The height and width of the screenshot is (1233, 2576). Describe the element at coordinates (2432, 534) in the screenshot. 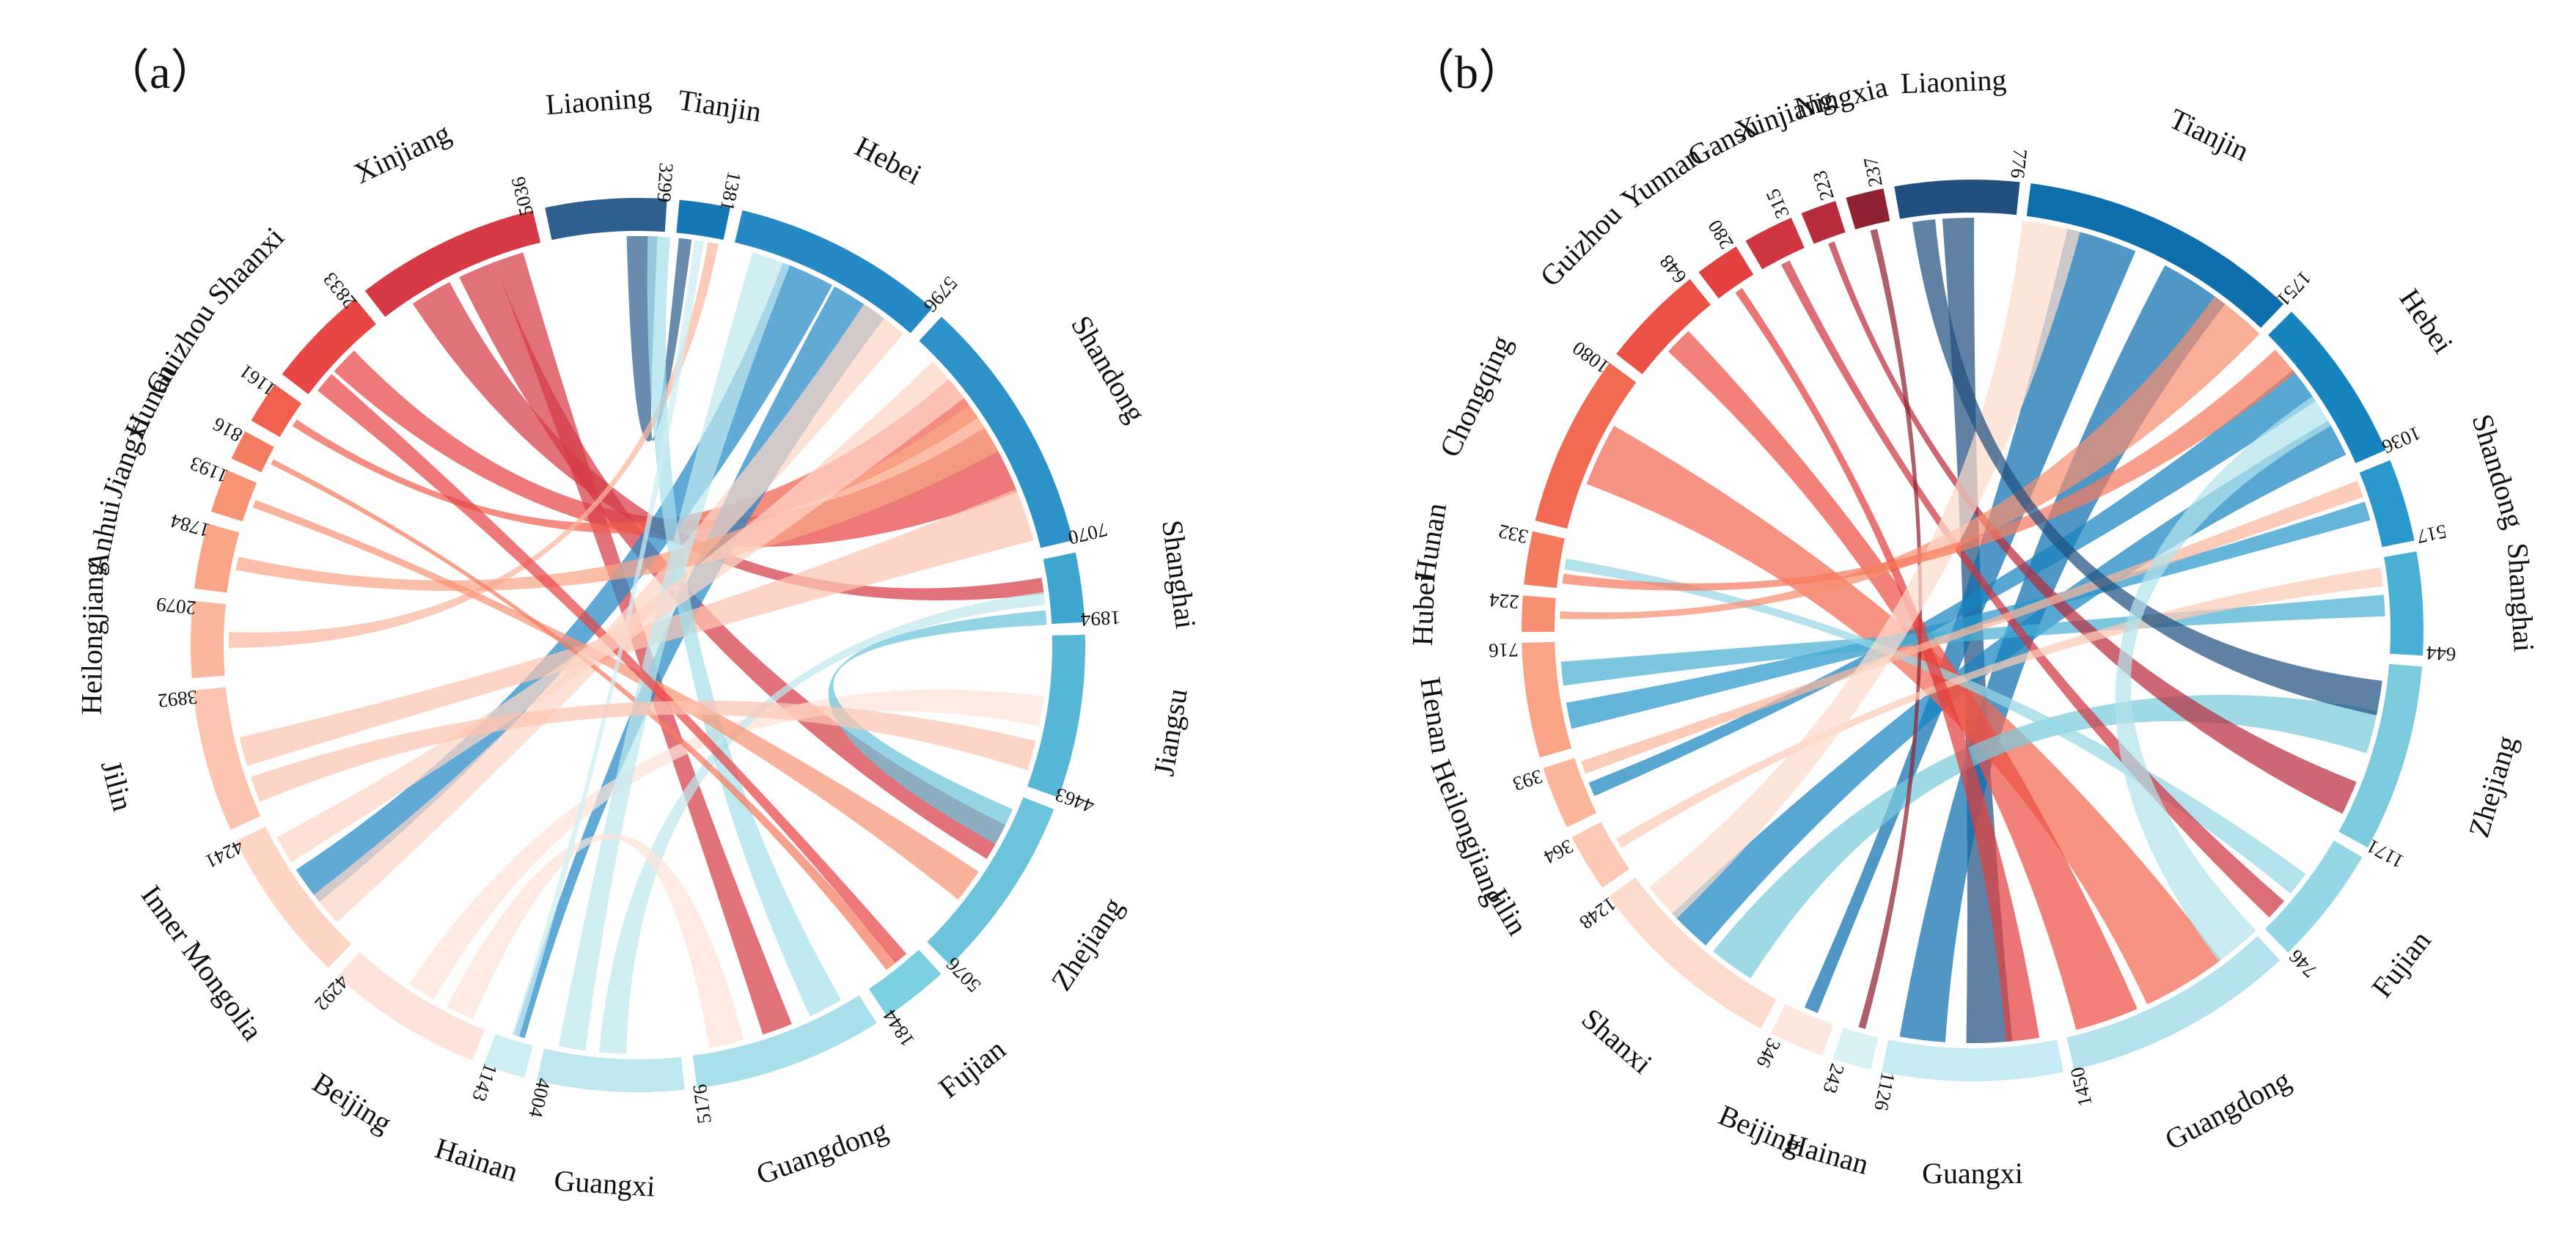

I see `value-label: 517` at that location.